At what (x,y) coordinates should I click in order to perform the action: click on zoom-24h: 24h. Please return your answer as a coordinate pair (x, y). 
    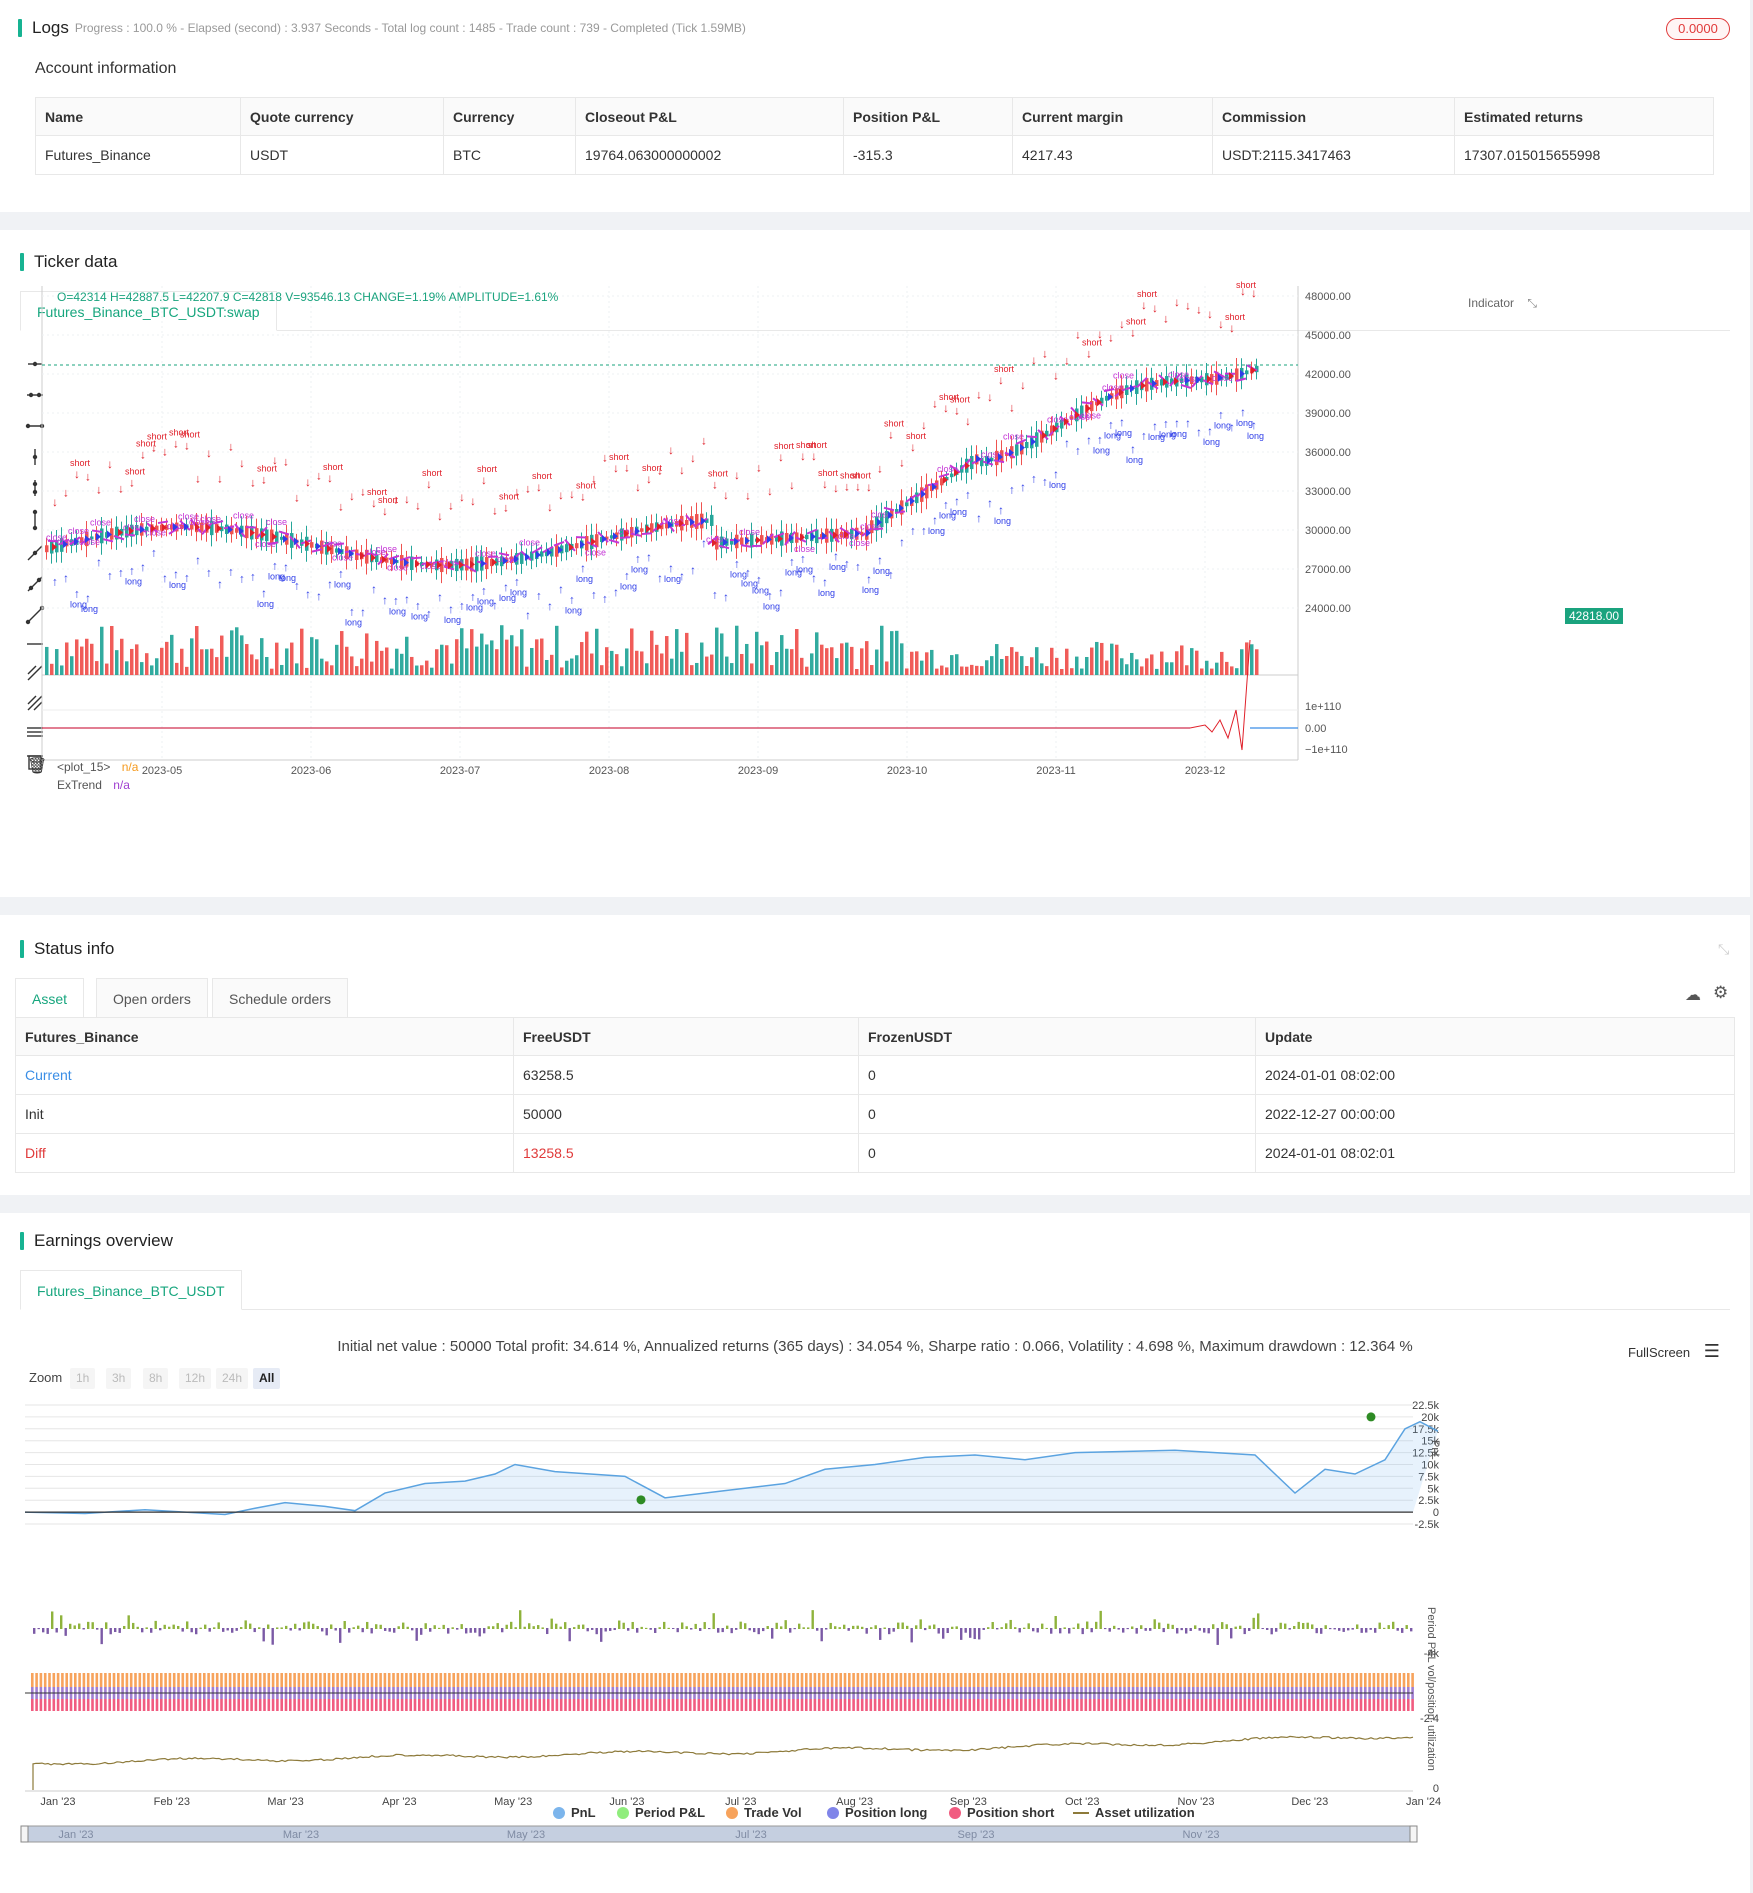
    Looking at the image, I should click on (232, 1378).